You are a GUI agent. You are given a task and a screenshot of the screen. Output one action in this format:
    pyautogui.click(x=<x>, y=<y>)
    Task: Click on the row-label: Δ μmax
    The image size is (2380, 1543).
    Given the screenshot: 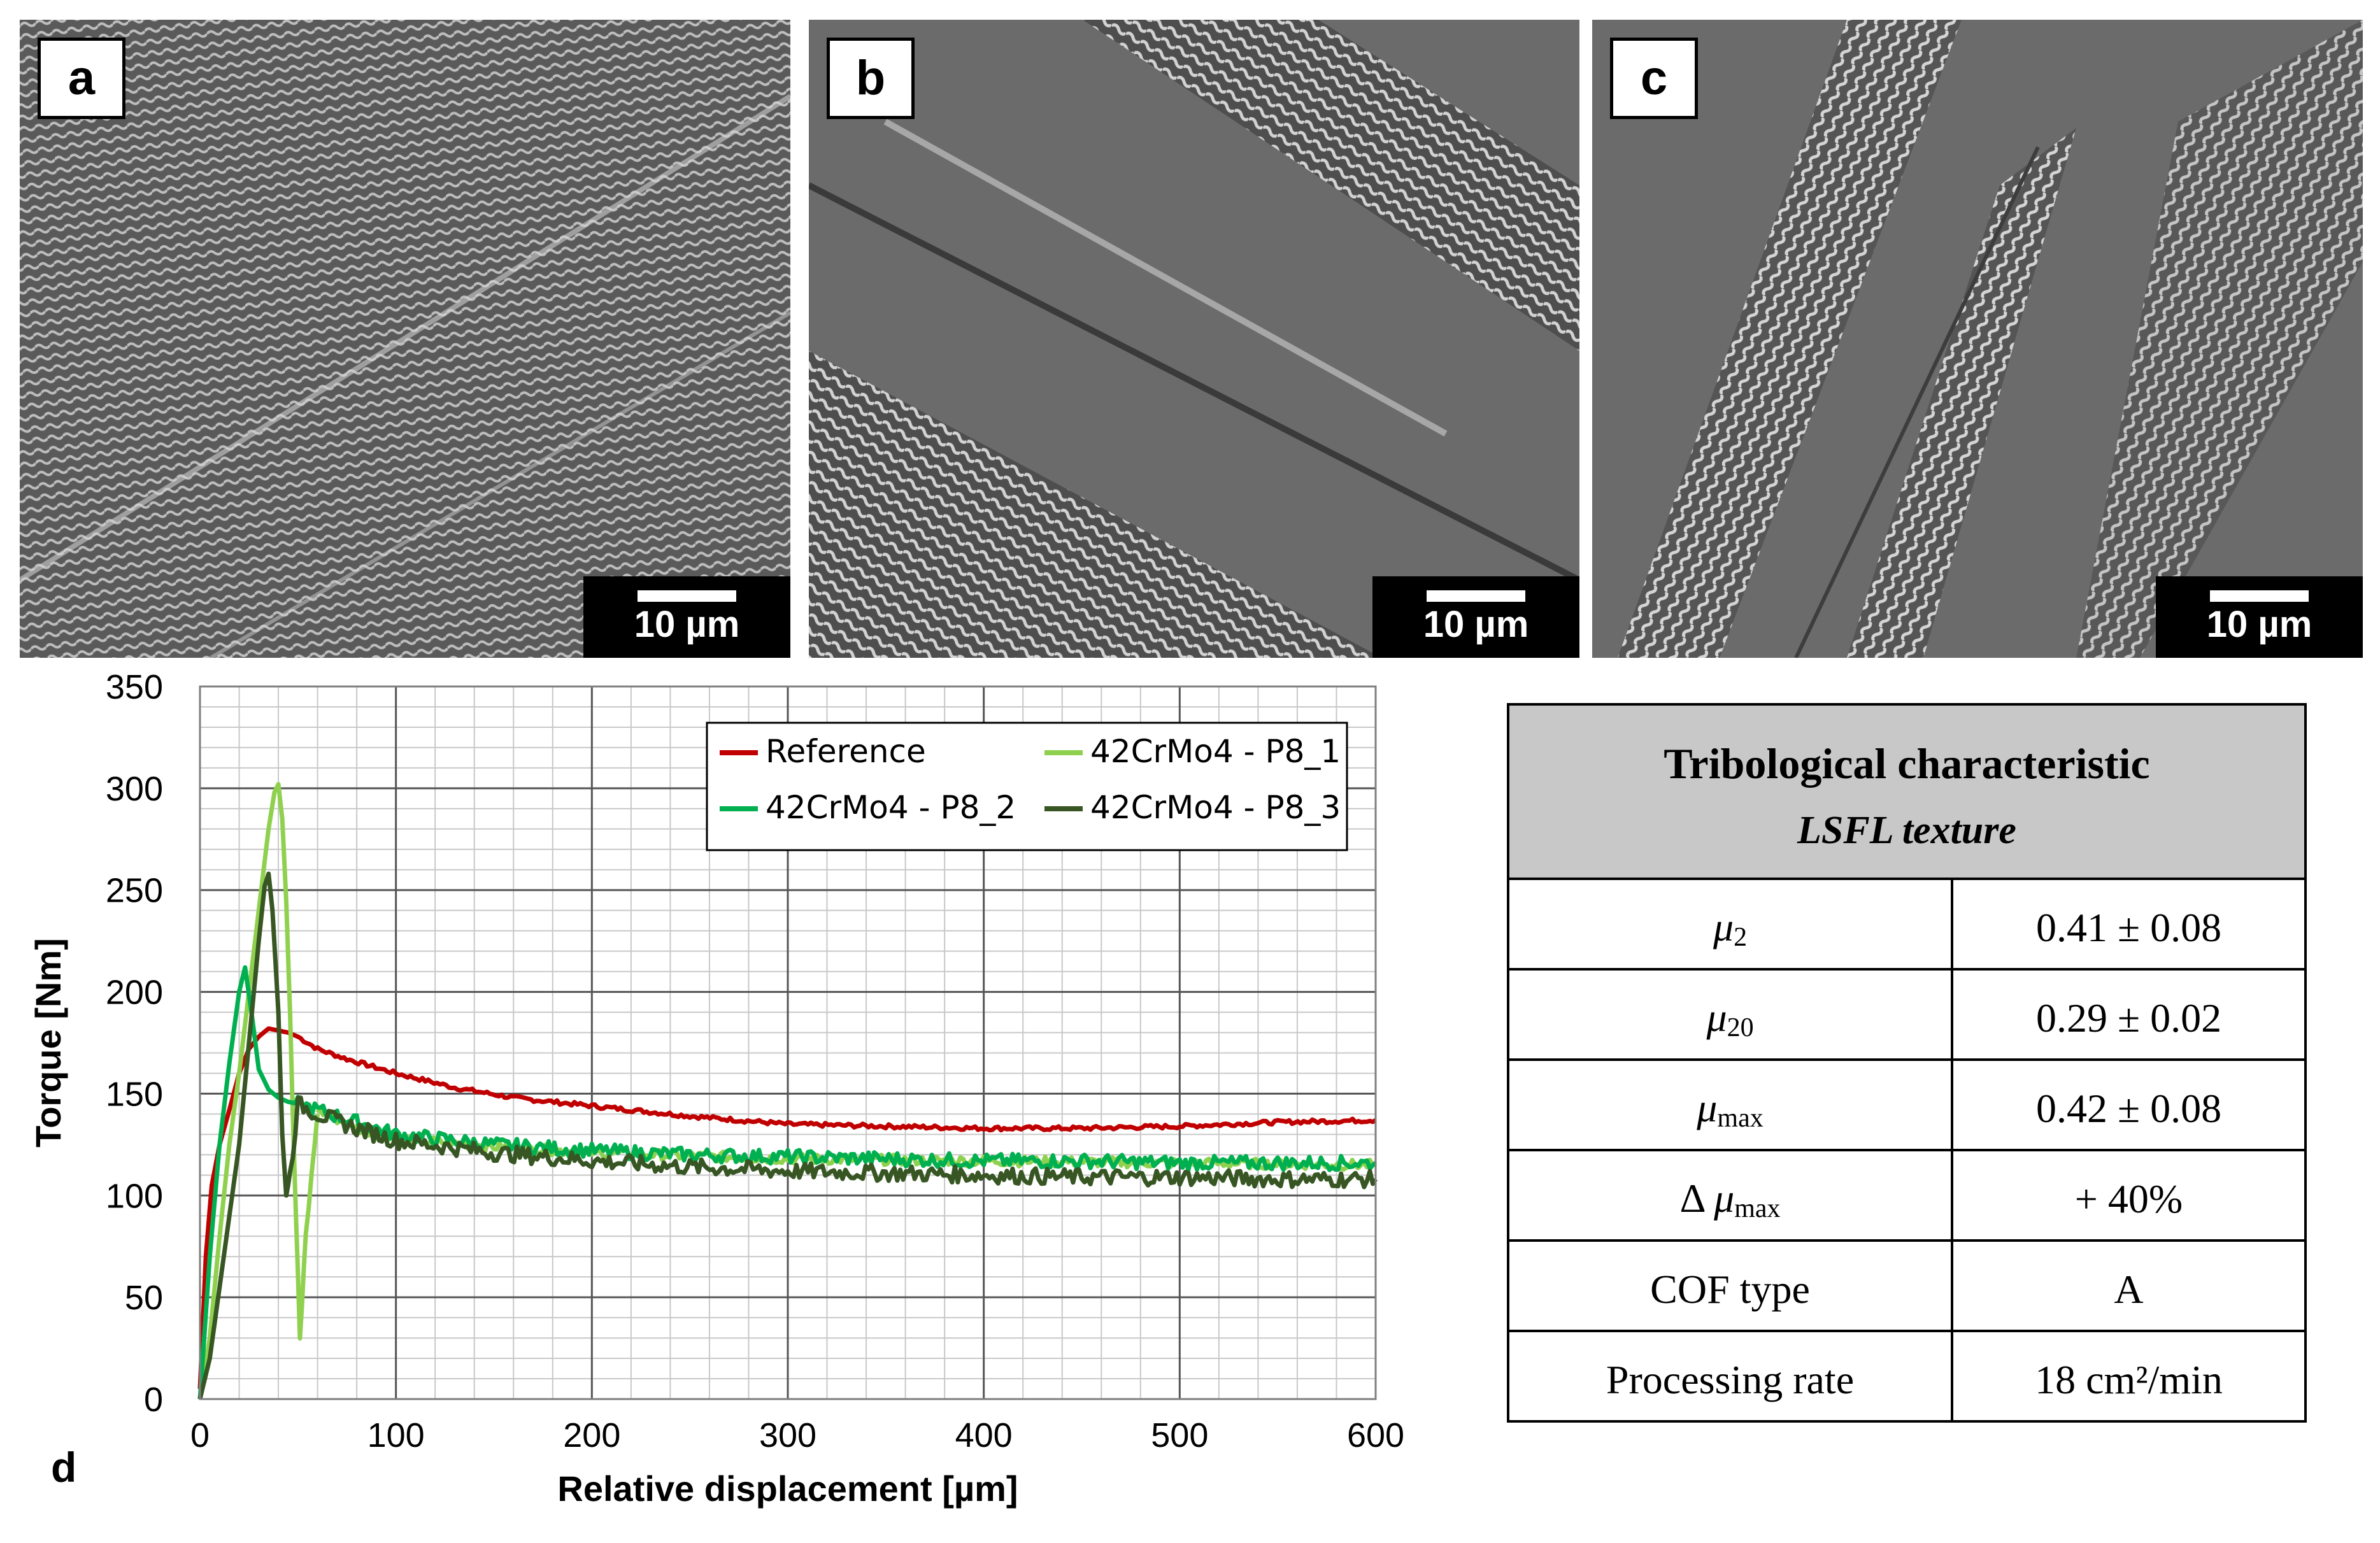 What is the action you would take?
    pyautogui.click(x=1730, y=1195)
    